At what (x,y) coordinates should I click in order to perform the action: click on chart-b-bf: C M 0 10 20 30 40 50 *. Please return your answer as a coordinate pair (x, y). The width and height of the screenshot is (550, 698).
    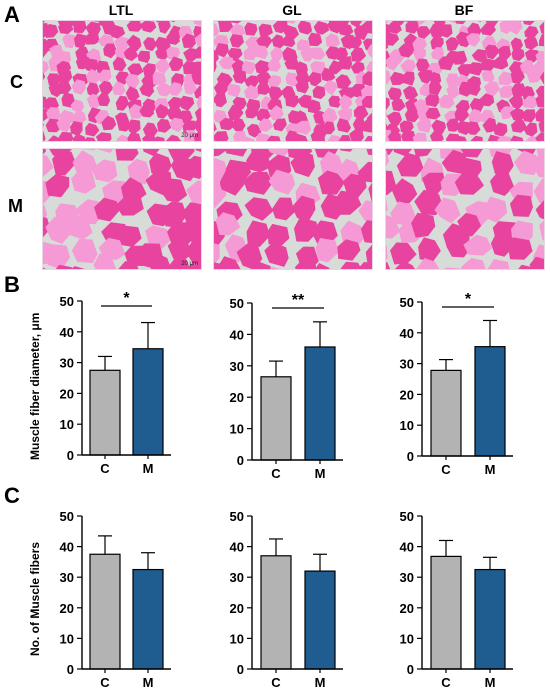
    Looking at the image, I should click on (456, 384).